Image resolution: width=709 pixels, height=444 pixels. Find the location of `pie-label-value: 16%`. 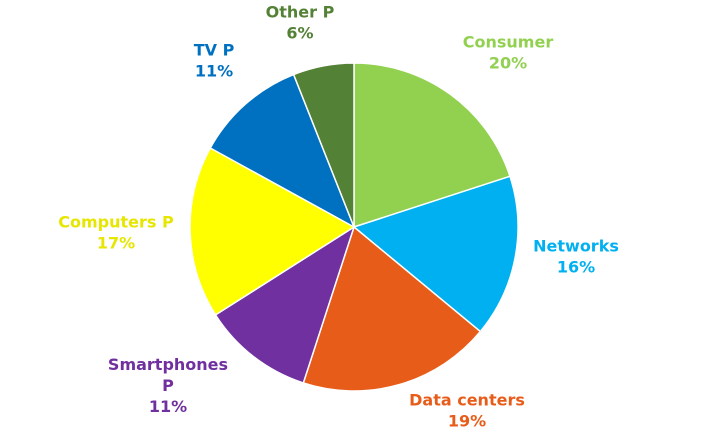

pie-label-value: 16% is located at coordinates (576, 267).